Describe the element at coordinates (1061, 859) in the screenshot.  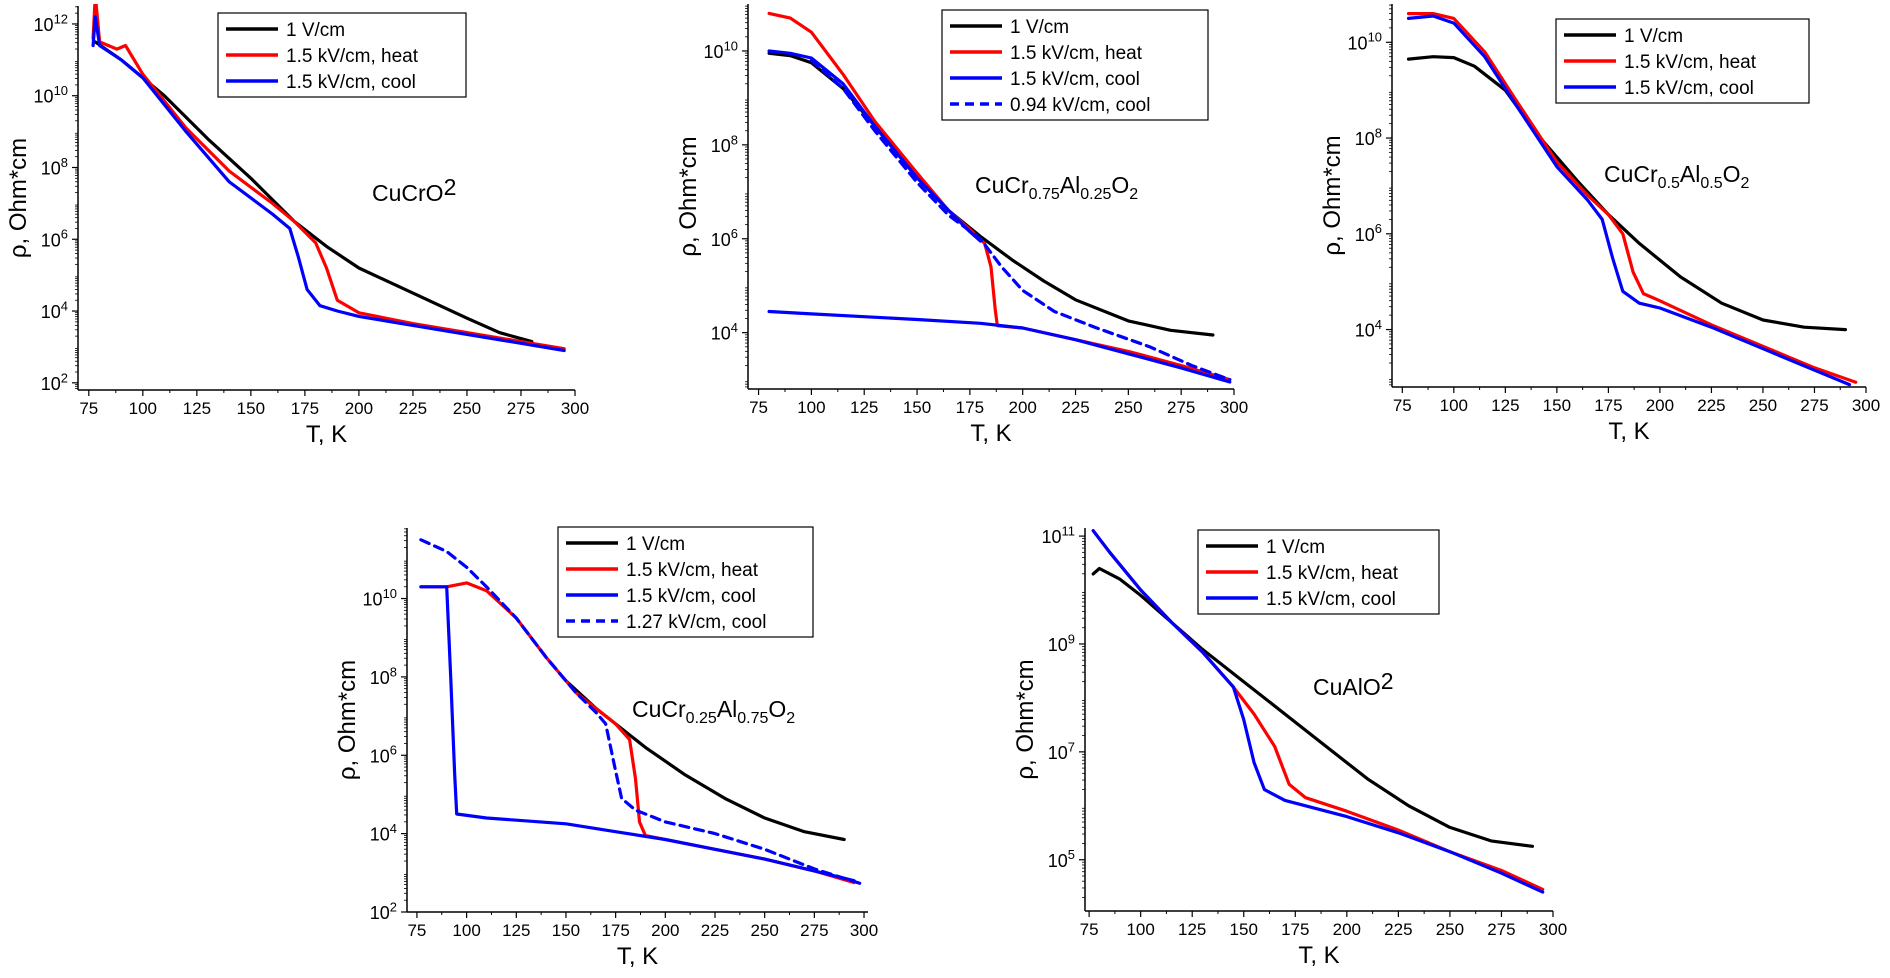
I see `y-tick-label: 10⁵` at that location.